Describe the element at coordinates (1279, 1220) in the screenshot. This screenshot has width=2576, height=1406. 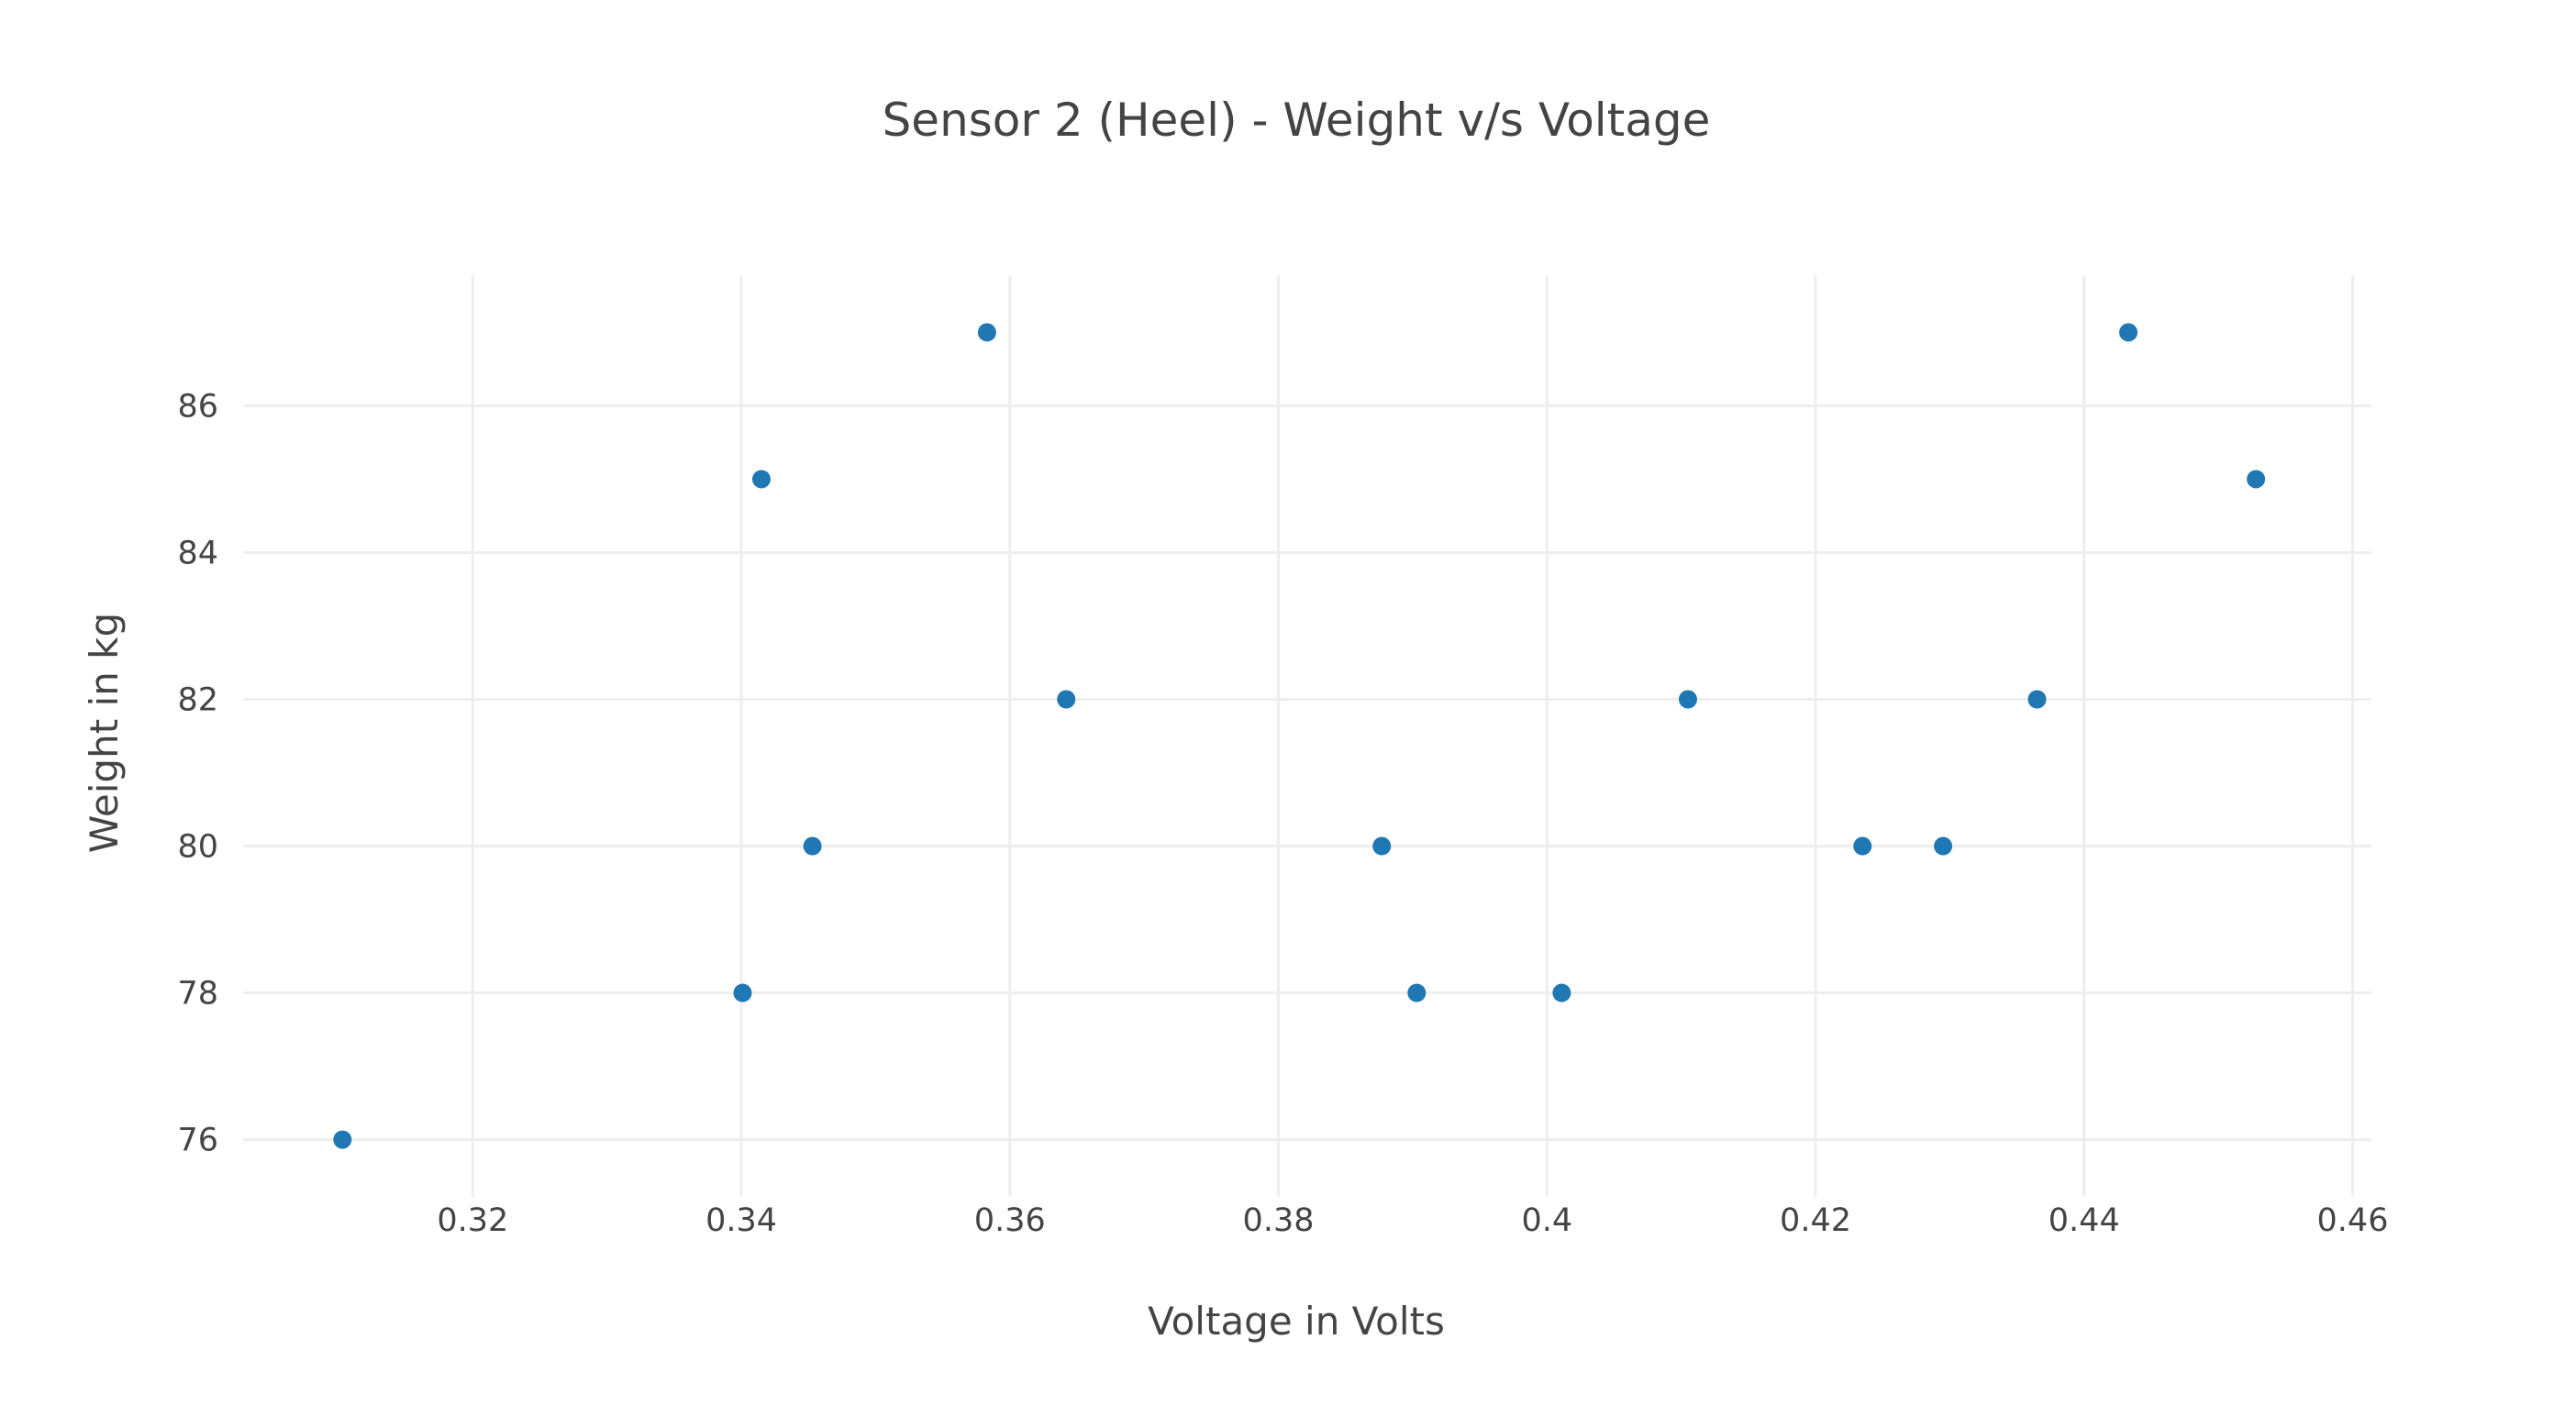
I see `x-tick-label: 0.38` at that location.